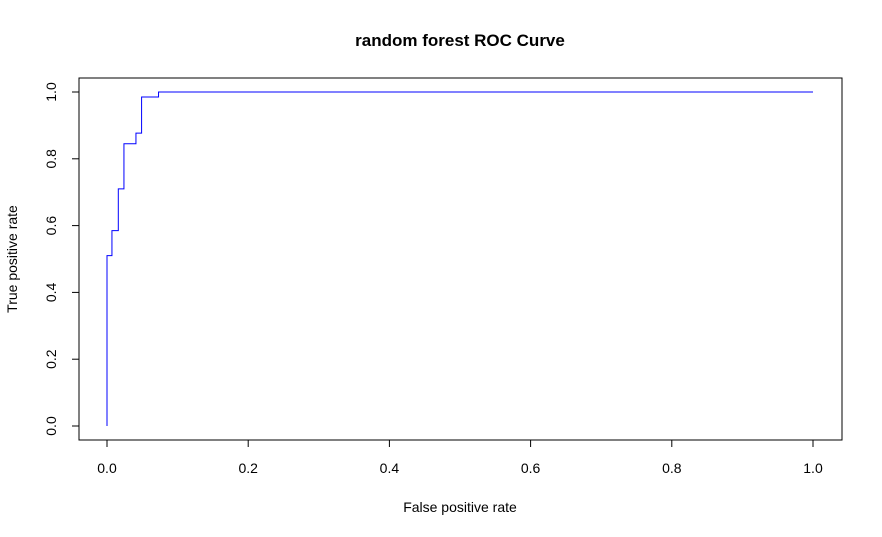  I want to click on y-tick-label: 0.4, so click(51, 292).